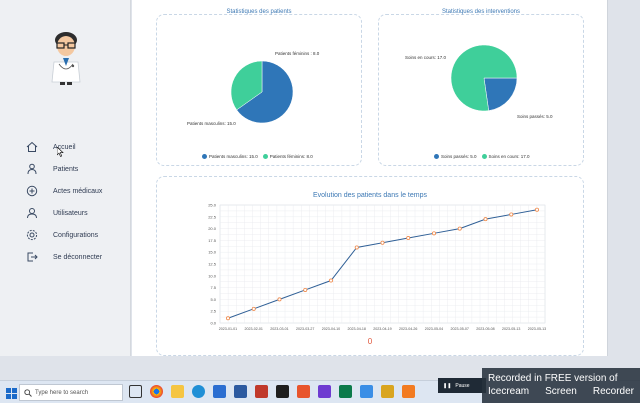 The height and width of the screenshot is (403, 640). Describe the element at coordinates (426, 57) in the screenshot. I see `pie-slice-label-ongoing: Soins en cours: 17.0` at that location.